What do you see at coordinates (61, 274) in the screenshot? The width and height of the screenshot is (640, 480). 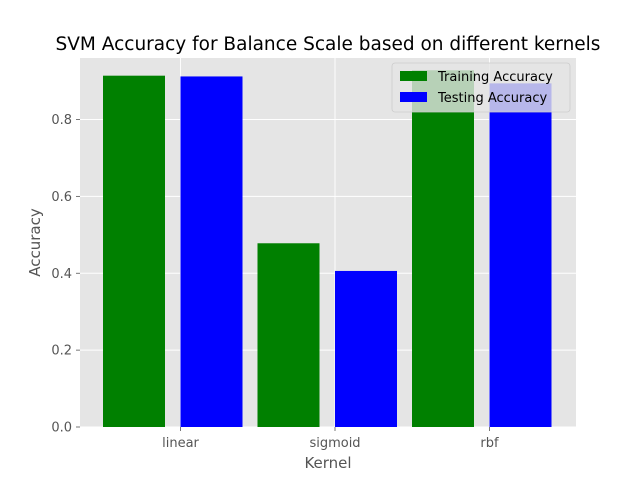 I see `y-tick-label: 0.4` at bounding box center [61, 274].